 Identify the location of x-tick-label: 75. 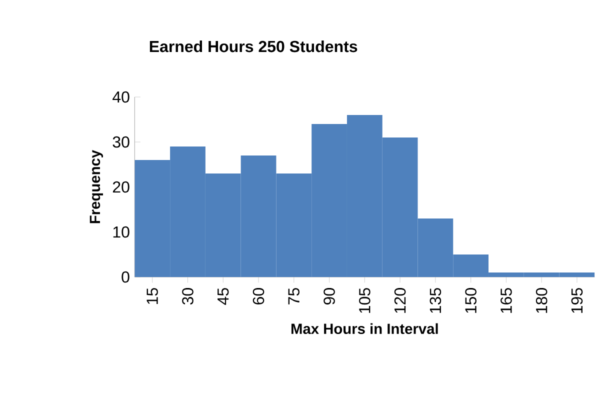
(294, 296).